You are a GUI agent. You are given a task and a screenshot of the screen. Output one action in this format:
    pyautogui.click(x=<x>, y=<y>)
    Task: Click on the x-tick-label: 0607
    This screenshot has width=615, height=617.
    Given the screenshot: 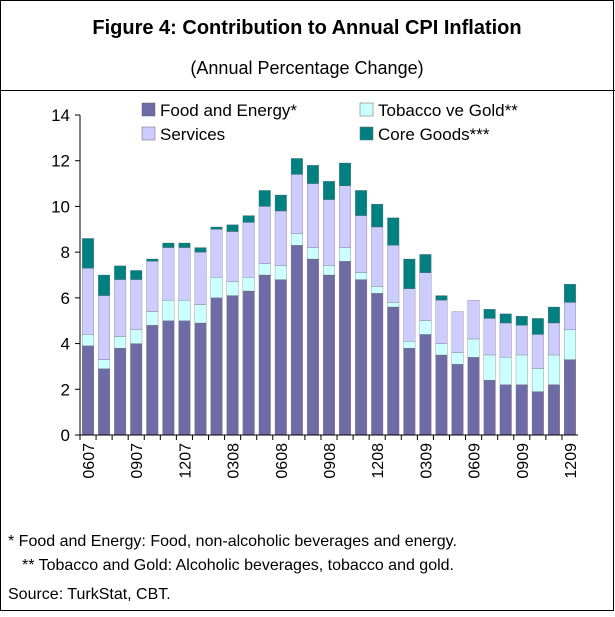 What is the action you would take?
    pyautogui.click(x=89, y=461)
    